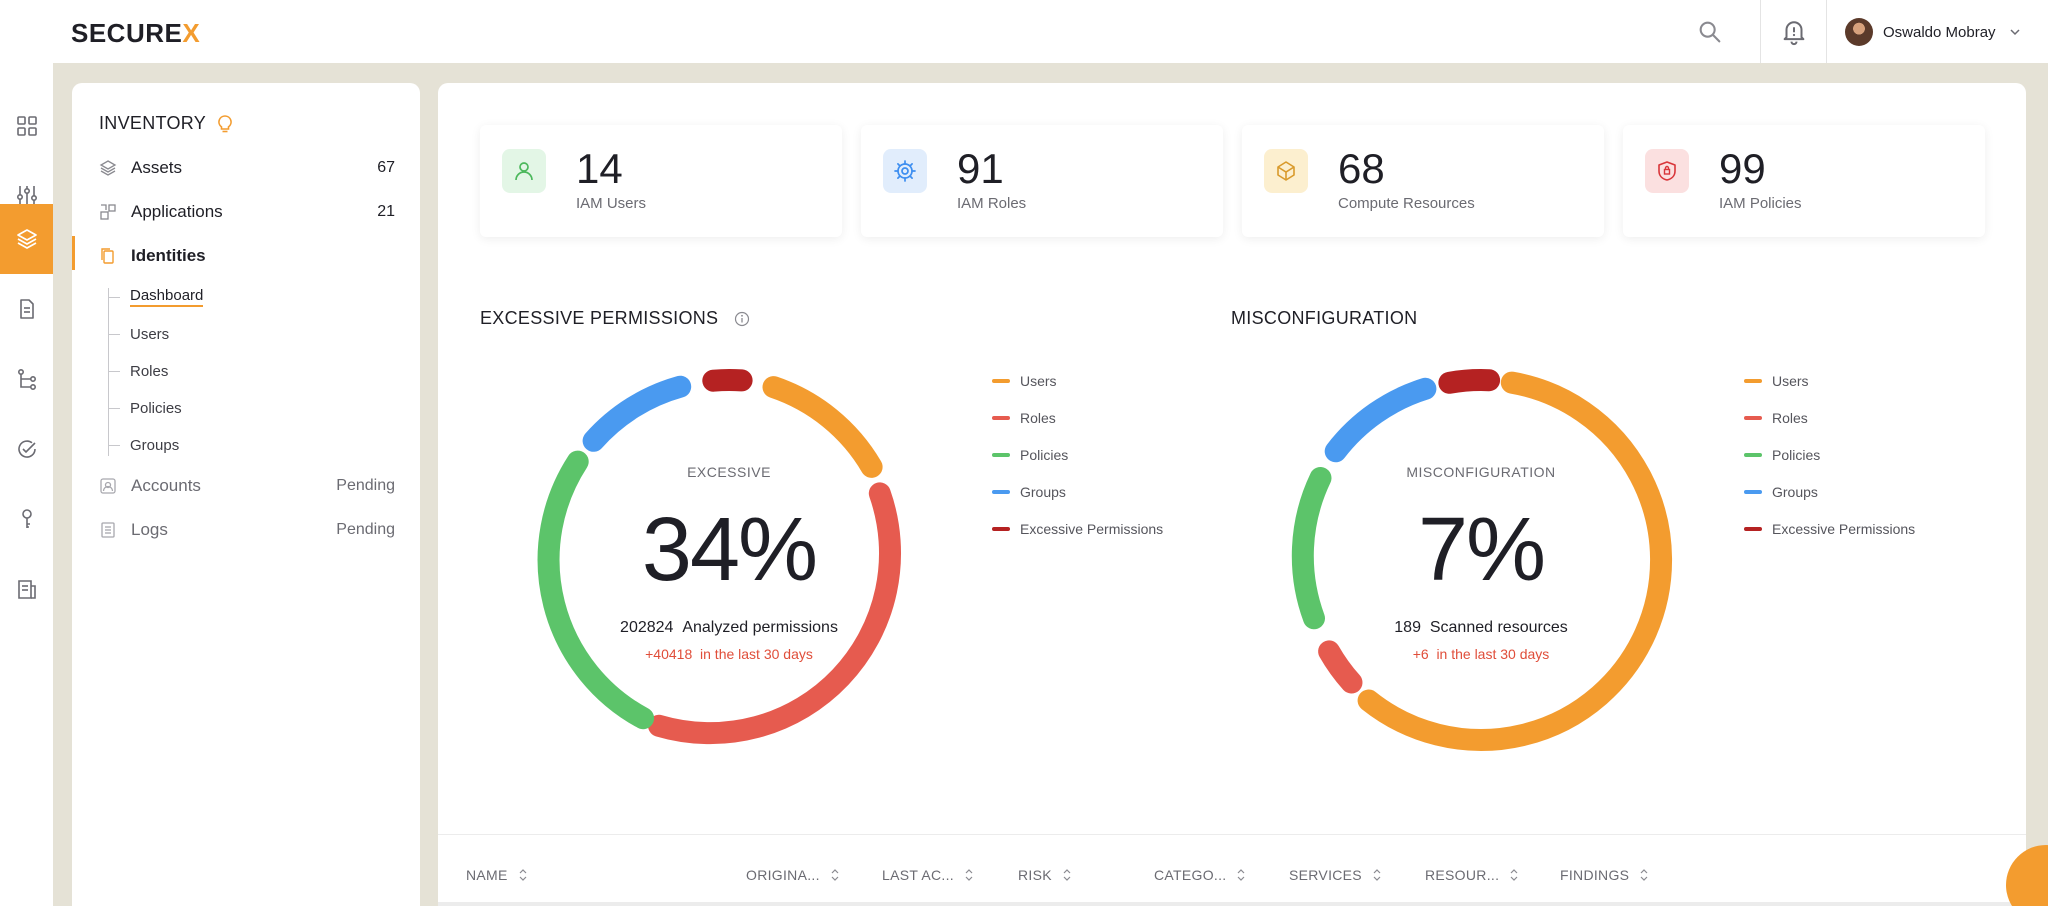  I want to click on user-menu: Oswaldo Mobray, so click(1933, 32).